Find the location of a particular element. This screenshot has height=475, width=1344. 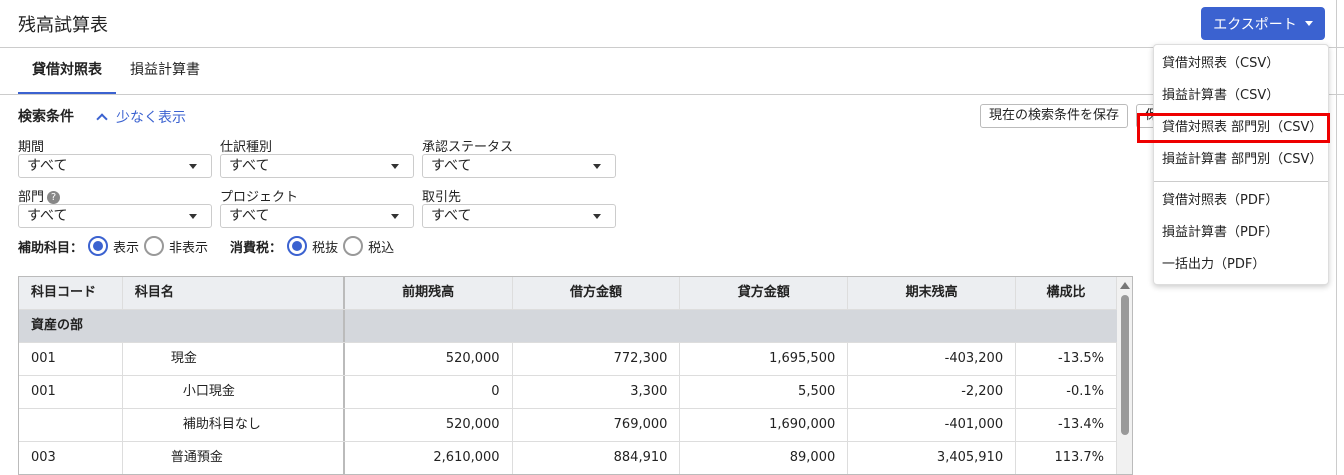

tab-balance-sheet: 貸借対照表 is located at coordinates (67, 71).